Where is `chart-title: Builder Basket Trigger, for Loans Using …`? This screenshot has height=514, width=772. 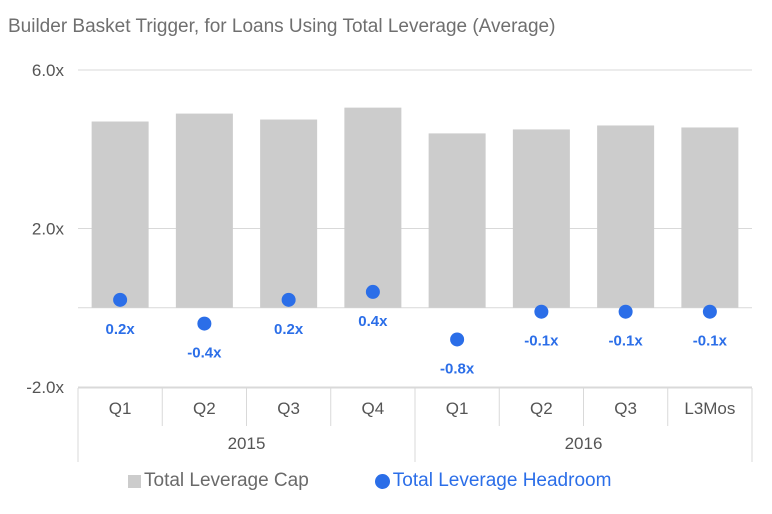
chart-title: Builder Basket Trigger, for Loans Using … is located at coordinates (282, 26).